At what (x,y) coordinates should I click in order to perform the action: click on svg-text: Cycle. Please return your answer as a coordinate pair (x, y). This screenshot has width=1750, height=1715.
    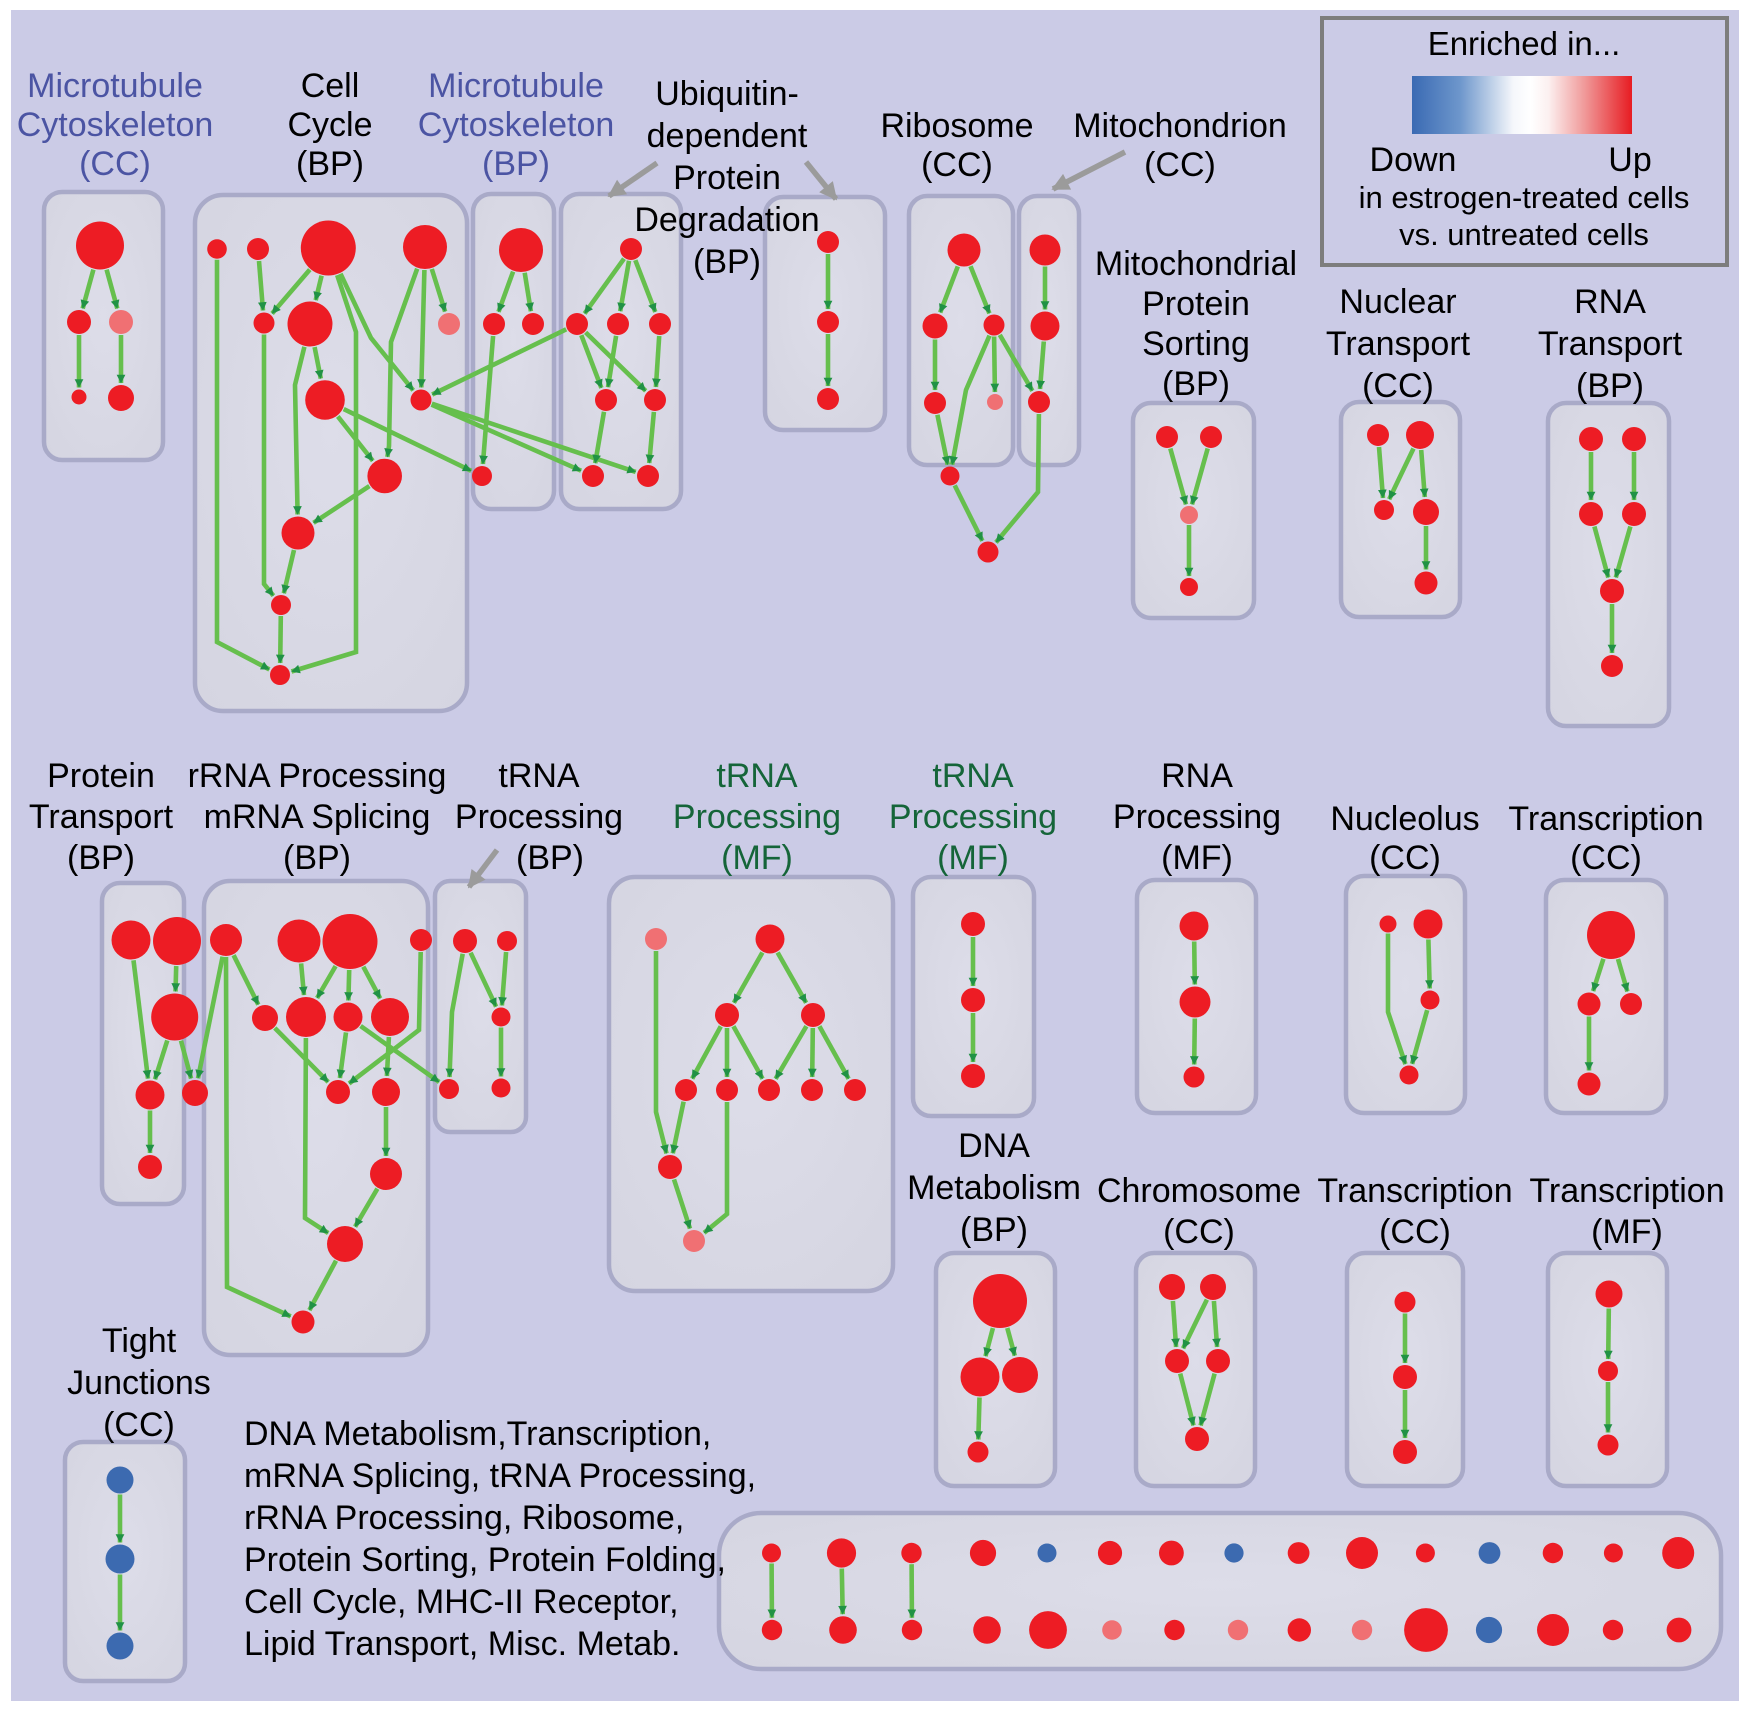
    Looking at the image, I should click on (329, 125).